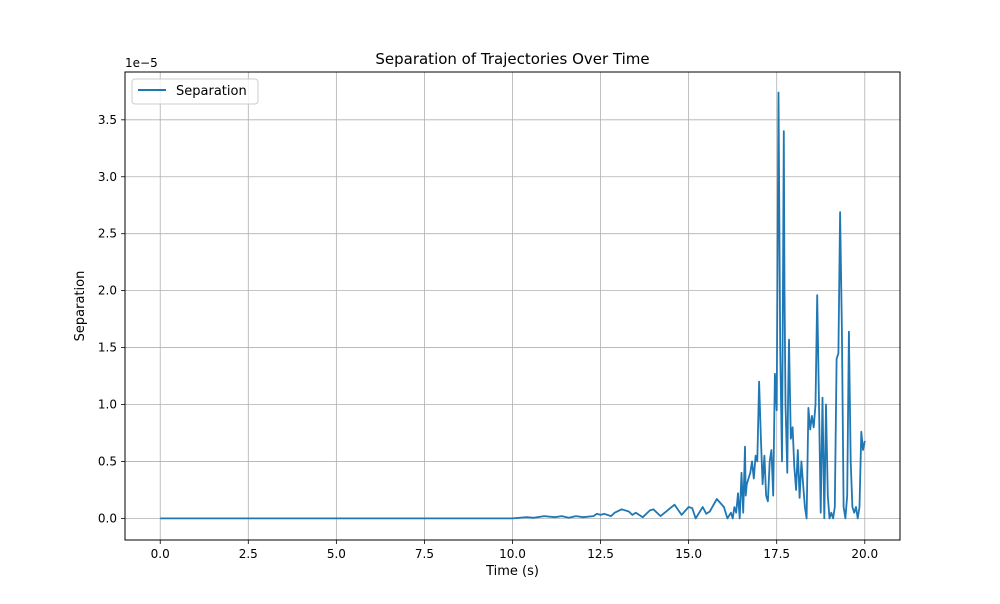 The height and width of the screenshot is (604, 1000). Describe the element at coordinates (160, 554) in the screenshot. I see `x-tick-label: 0.0` at that location.